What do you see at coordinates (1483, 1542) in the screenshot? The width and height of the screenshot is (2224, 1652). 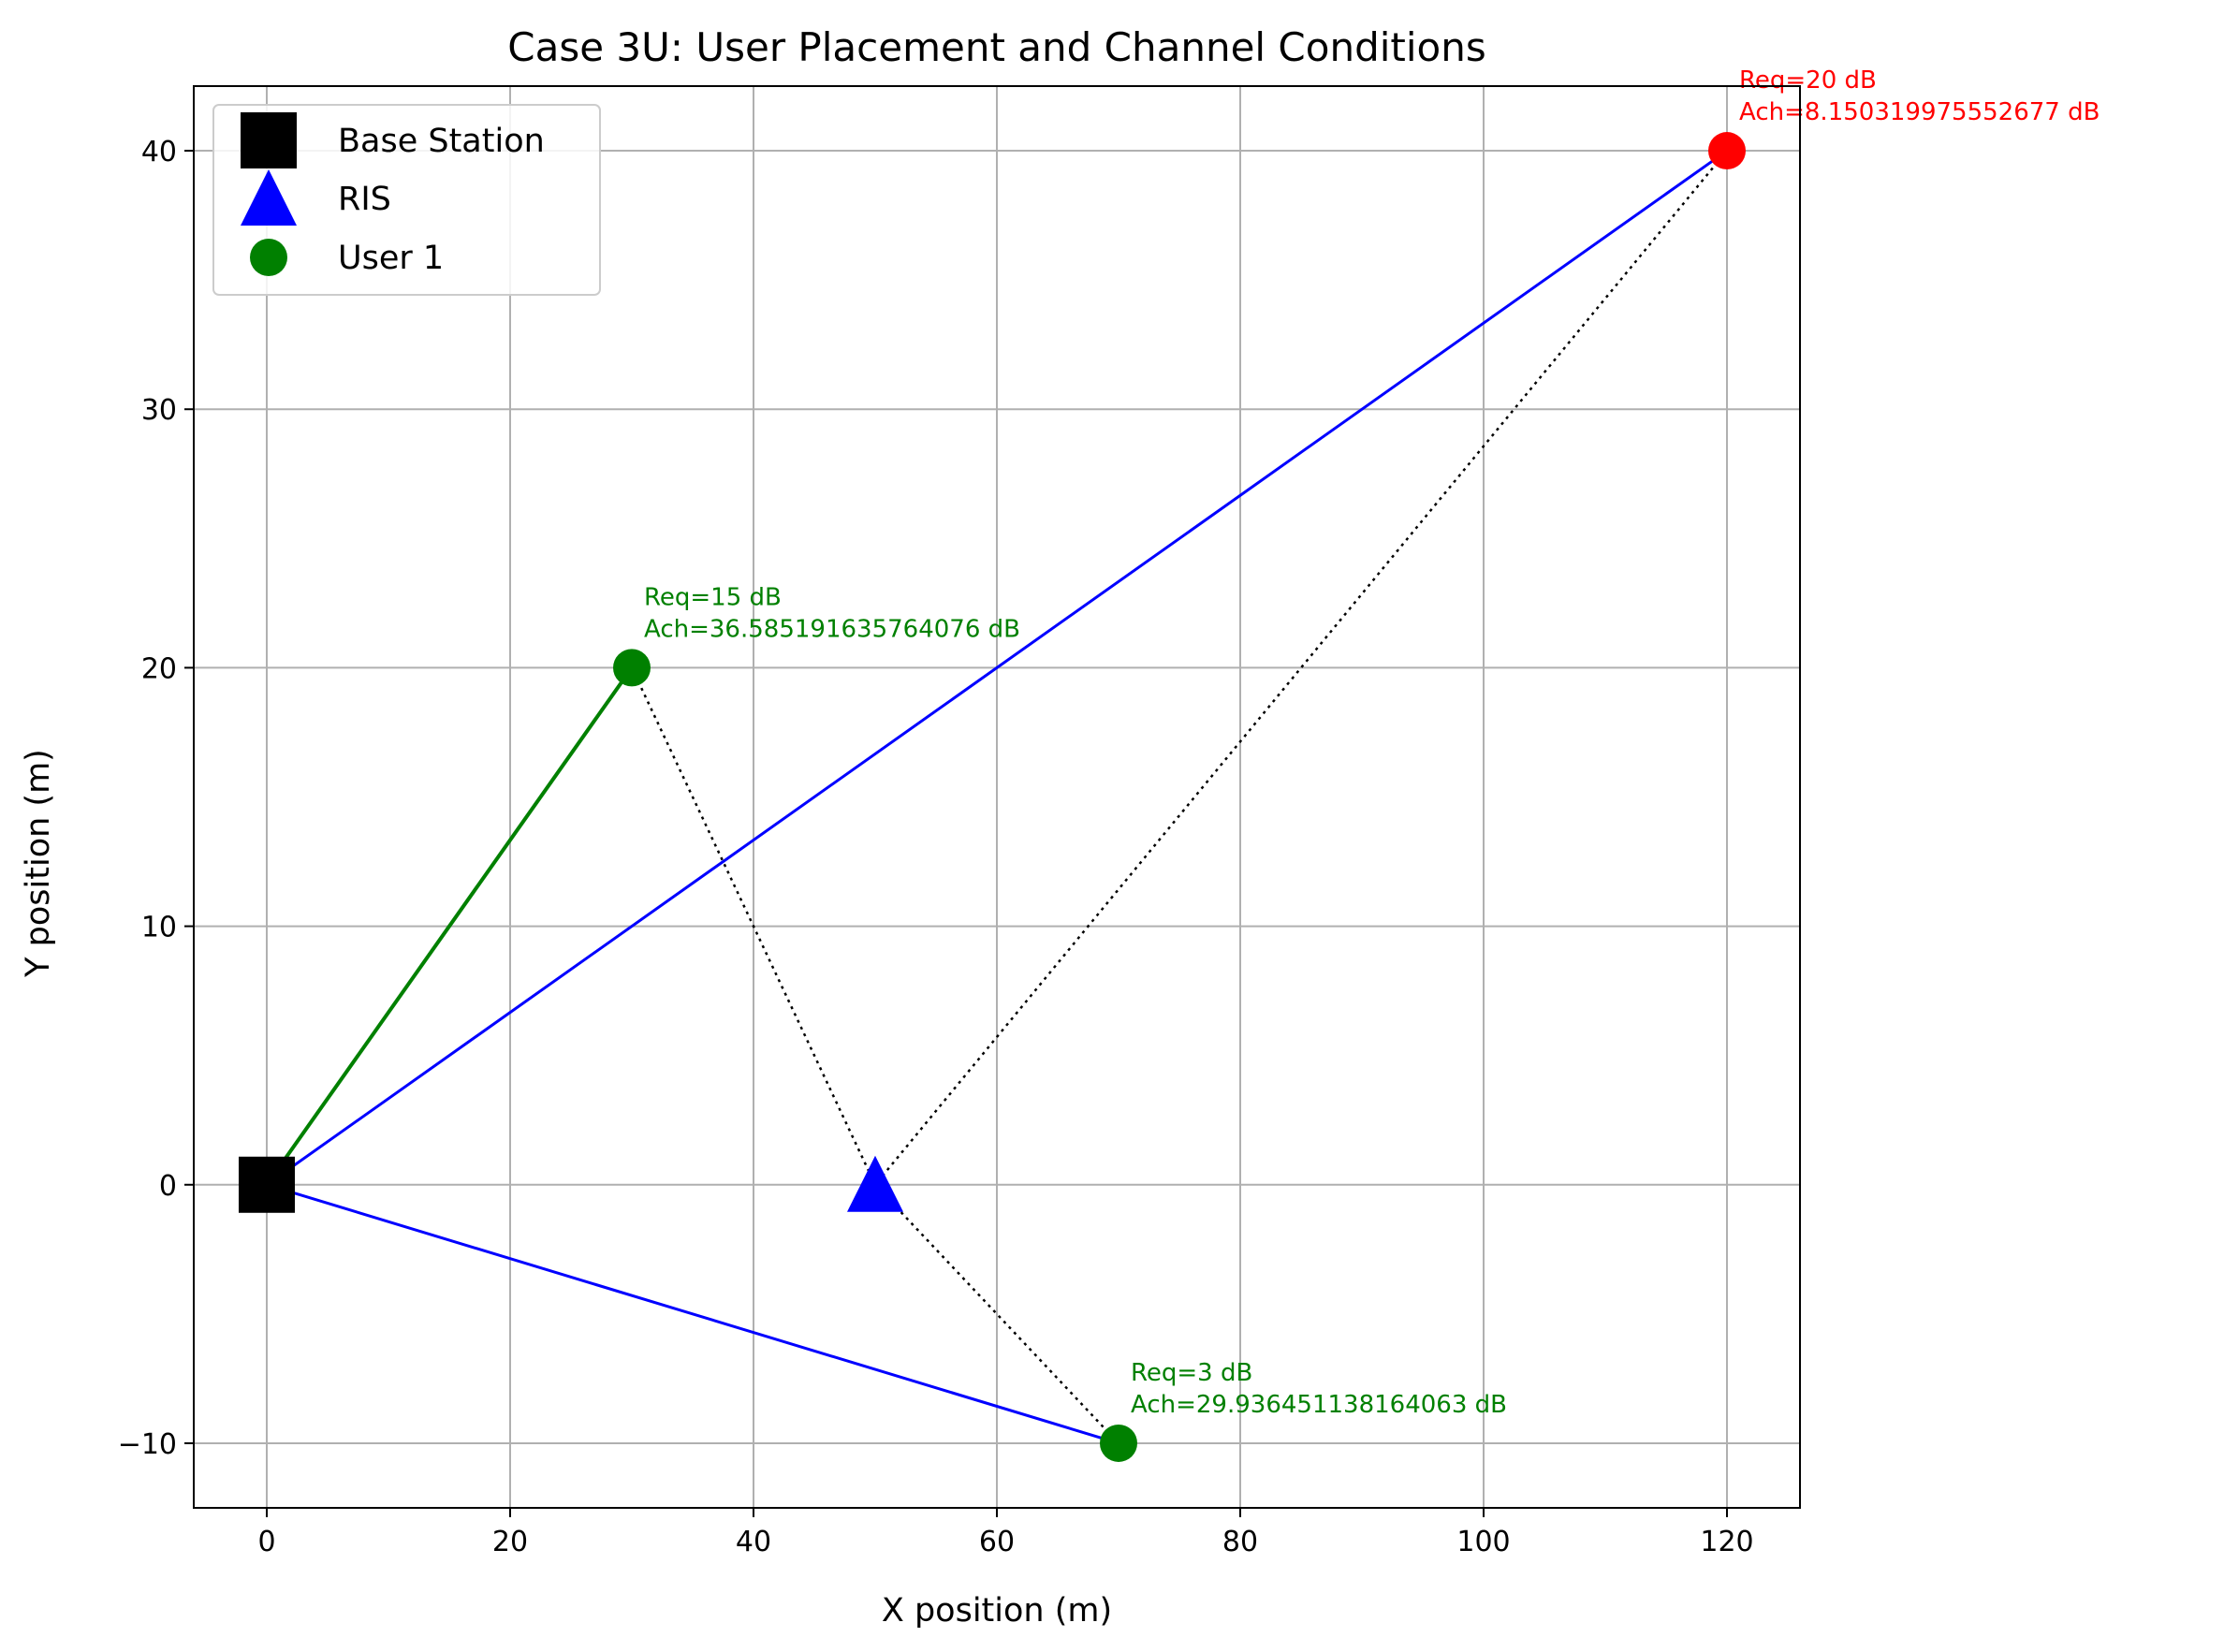 I see `x-tick-label: 100` at bounding box center [1483, 1542].